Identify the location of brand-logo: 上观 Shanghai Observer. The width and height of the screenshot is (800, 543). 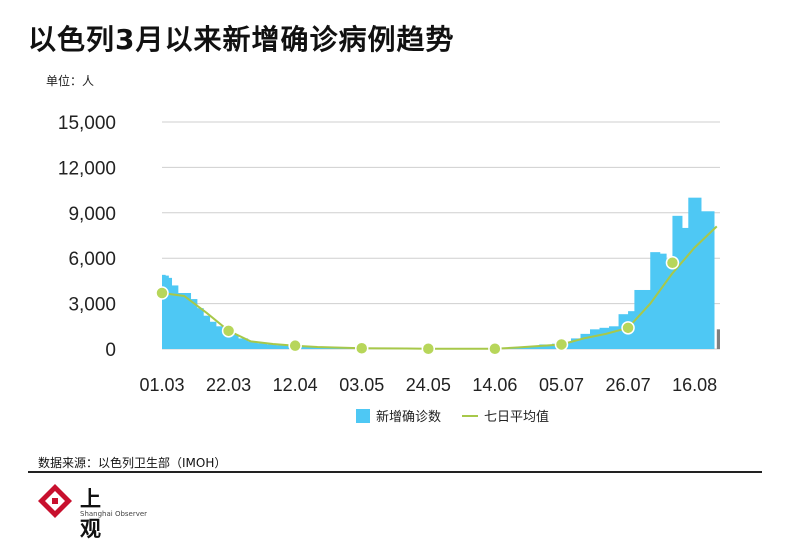
(55, 502).